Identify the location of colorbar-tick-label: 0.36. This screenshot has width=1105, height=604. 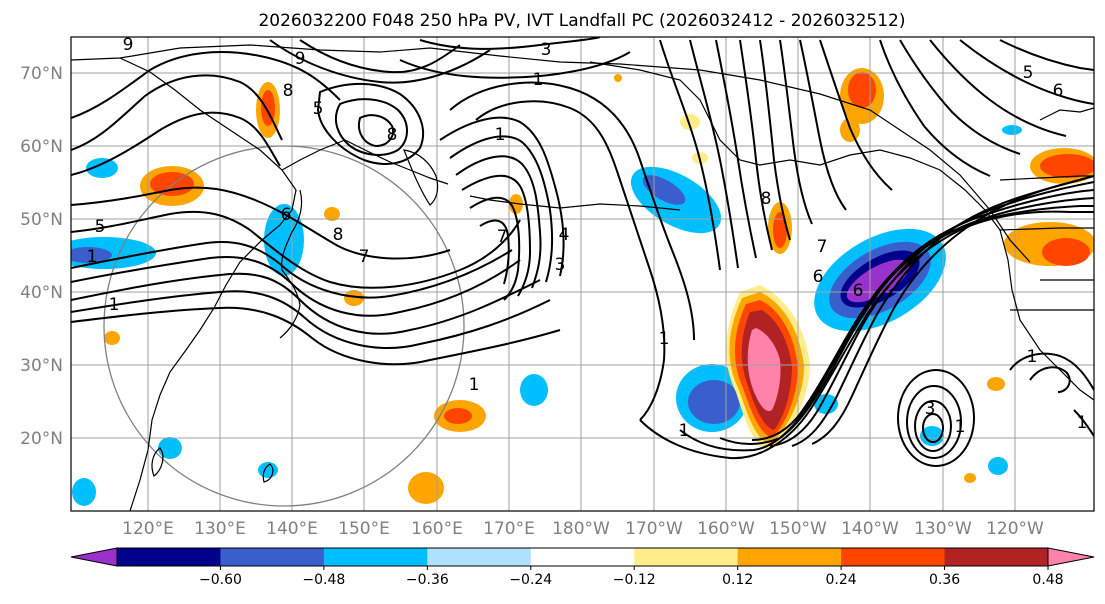
(944, 580).